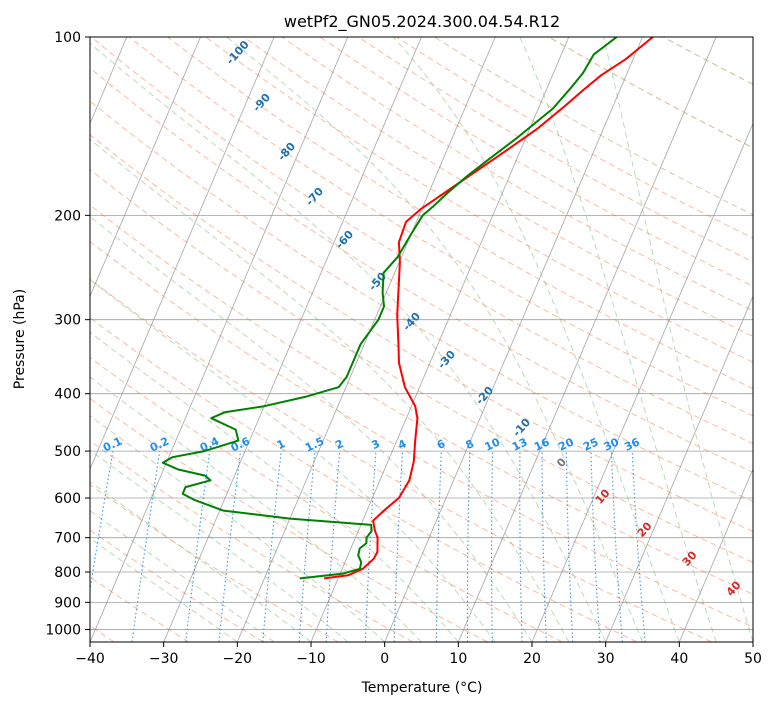 Image resolution: width=775 pixels, height=708 pixels. Describe the element at coordinates (422, 688) in the screenshot. I see `x-axis-label: Temperature (°C)` at that location.